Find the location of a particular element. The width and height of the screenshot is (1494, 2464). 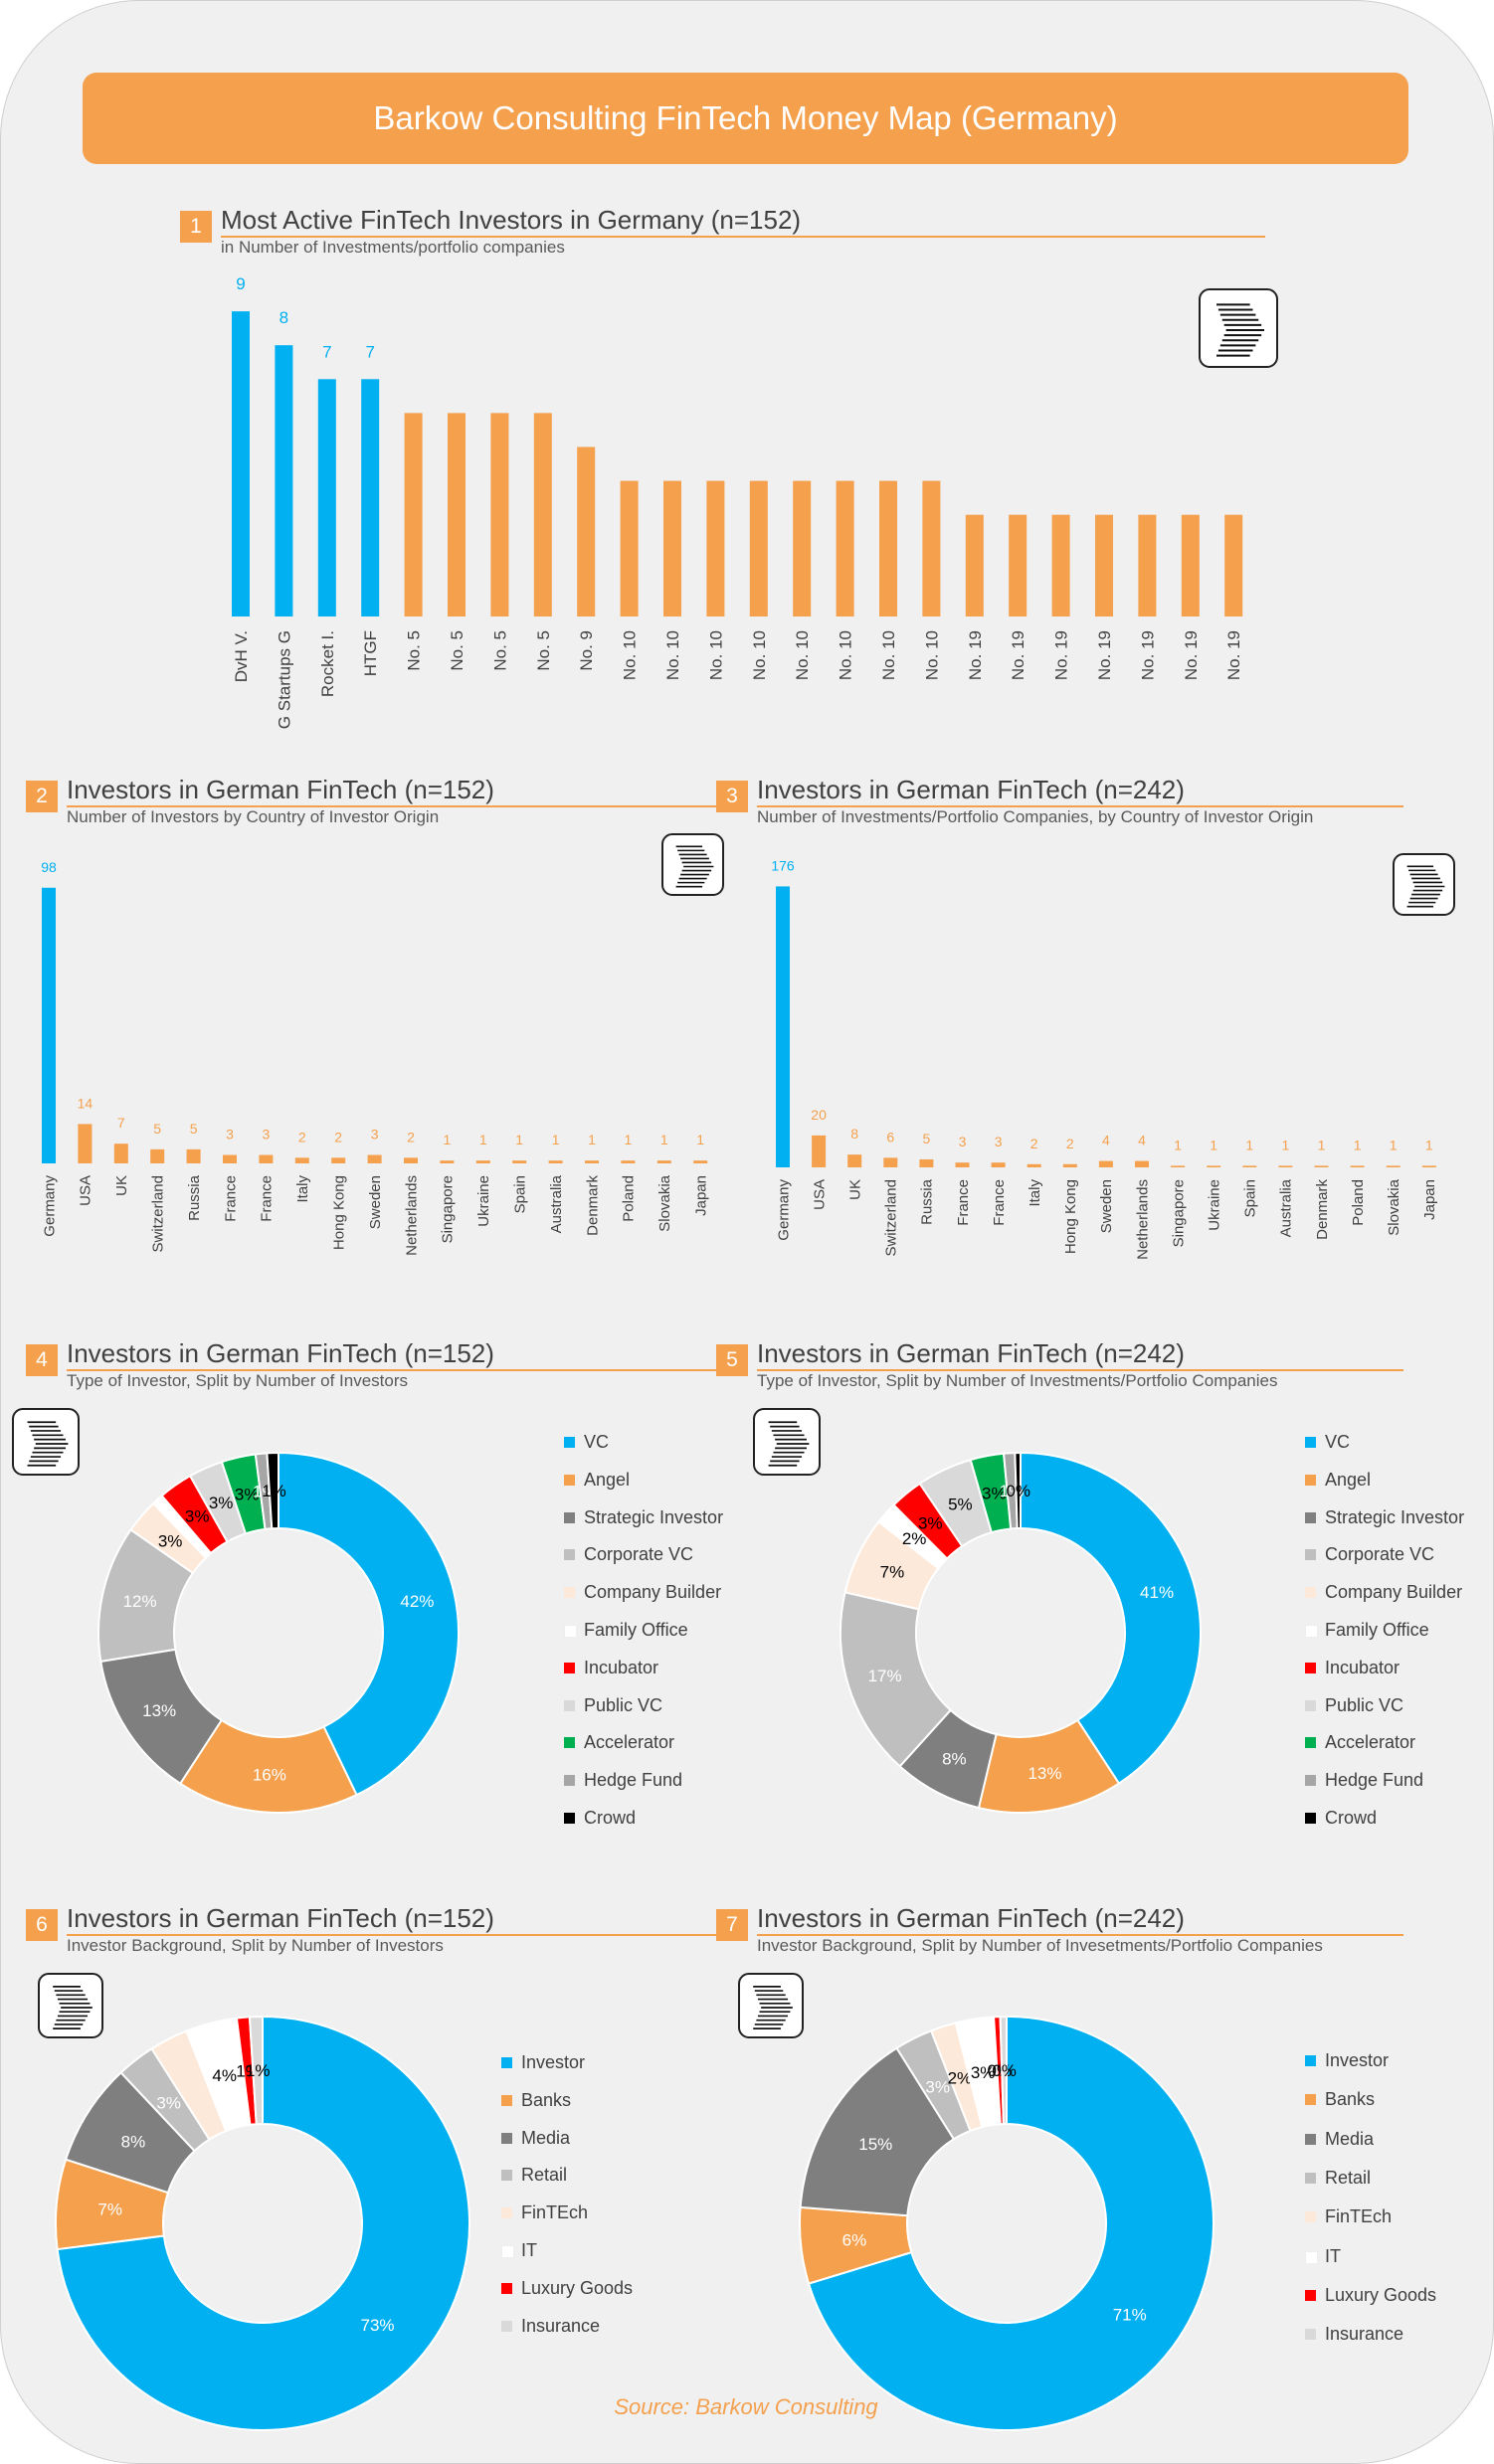

tick-label: Italy is located at coordinates (1035, 1193).